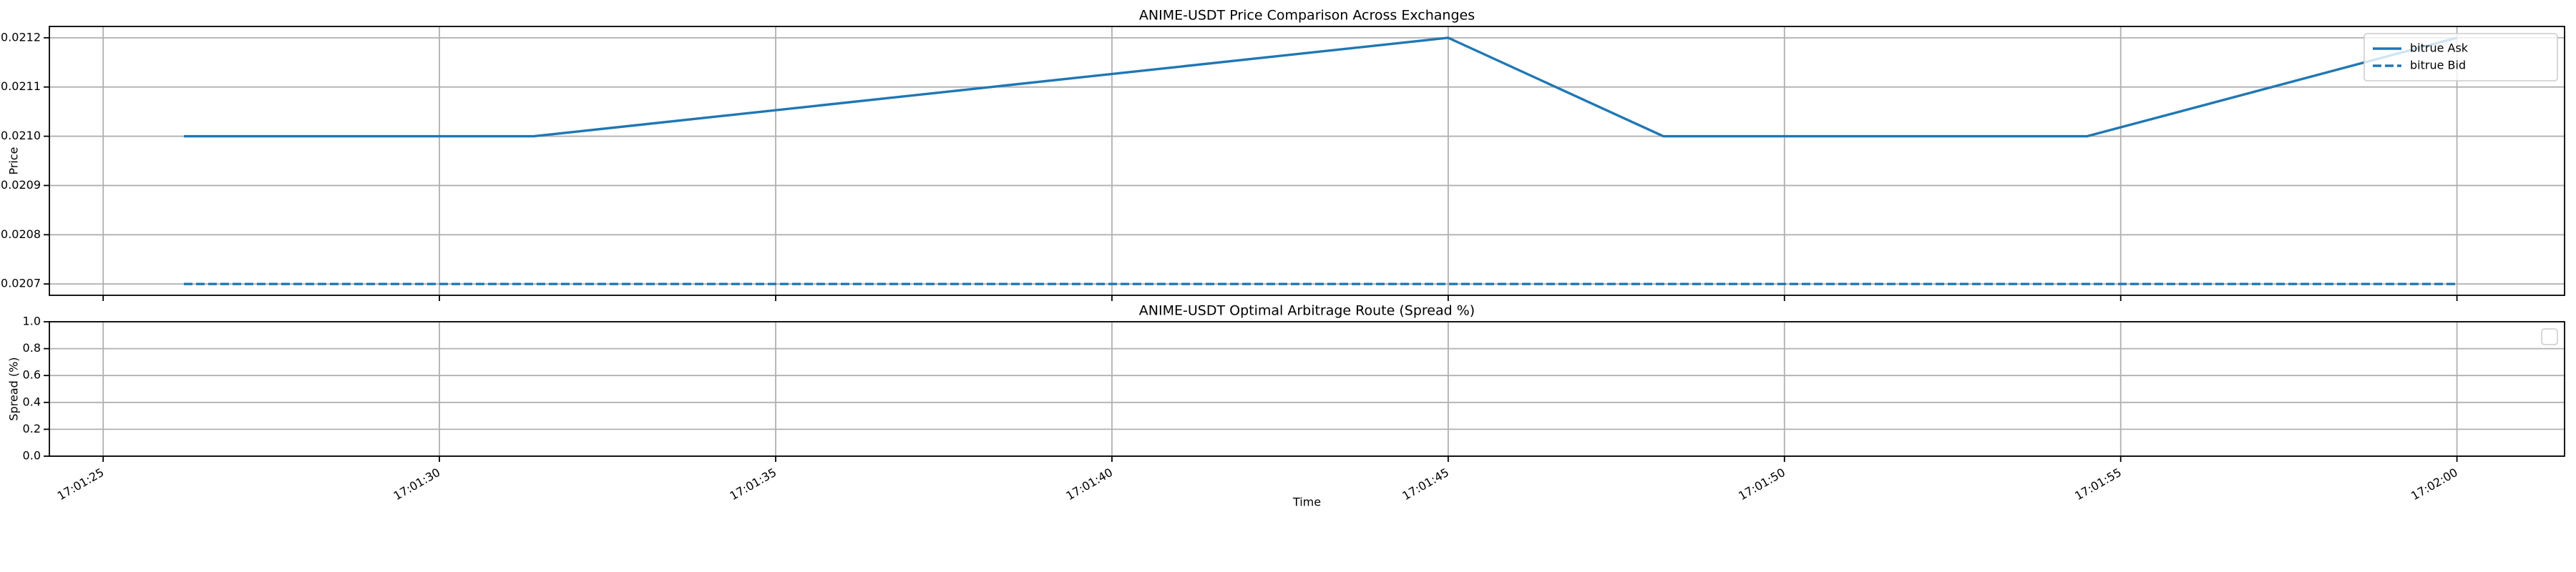 This screenshot has height=572, width=2576. What do you see at coordinates (81, 484) in the screenshot?
I see `x-tick-label: 17:01:25` at bounding box center [81, 484].